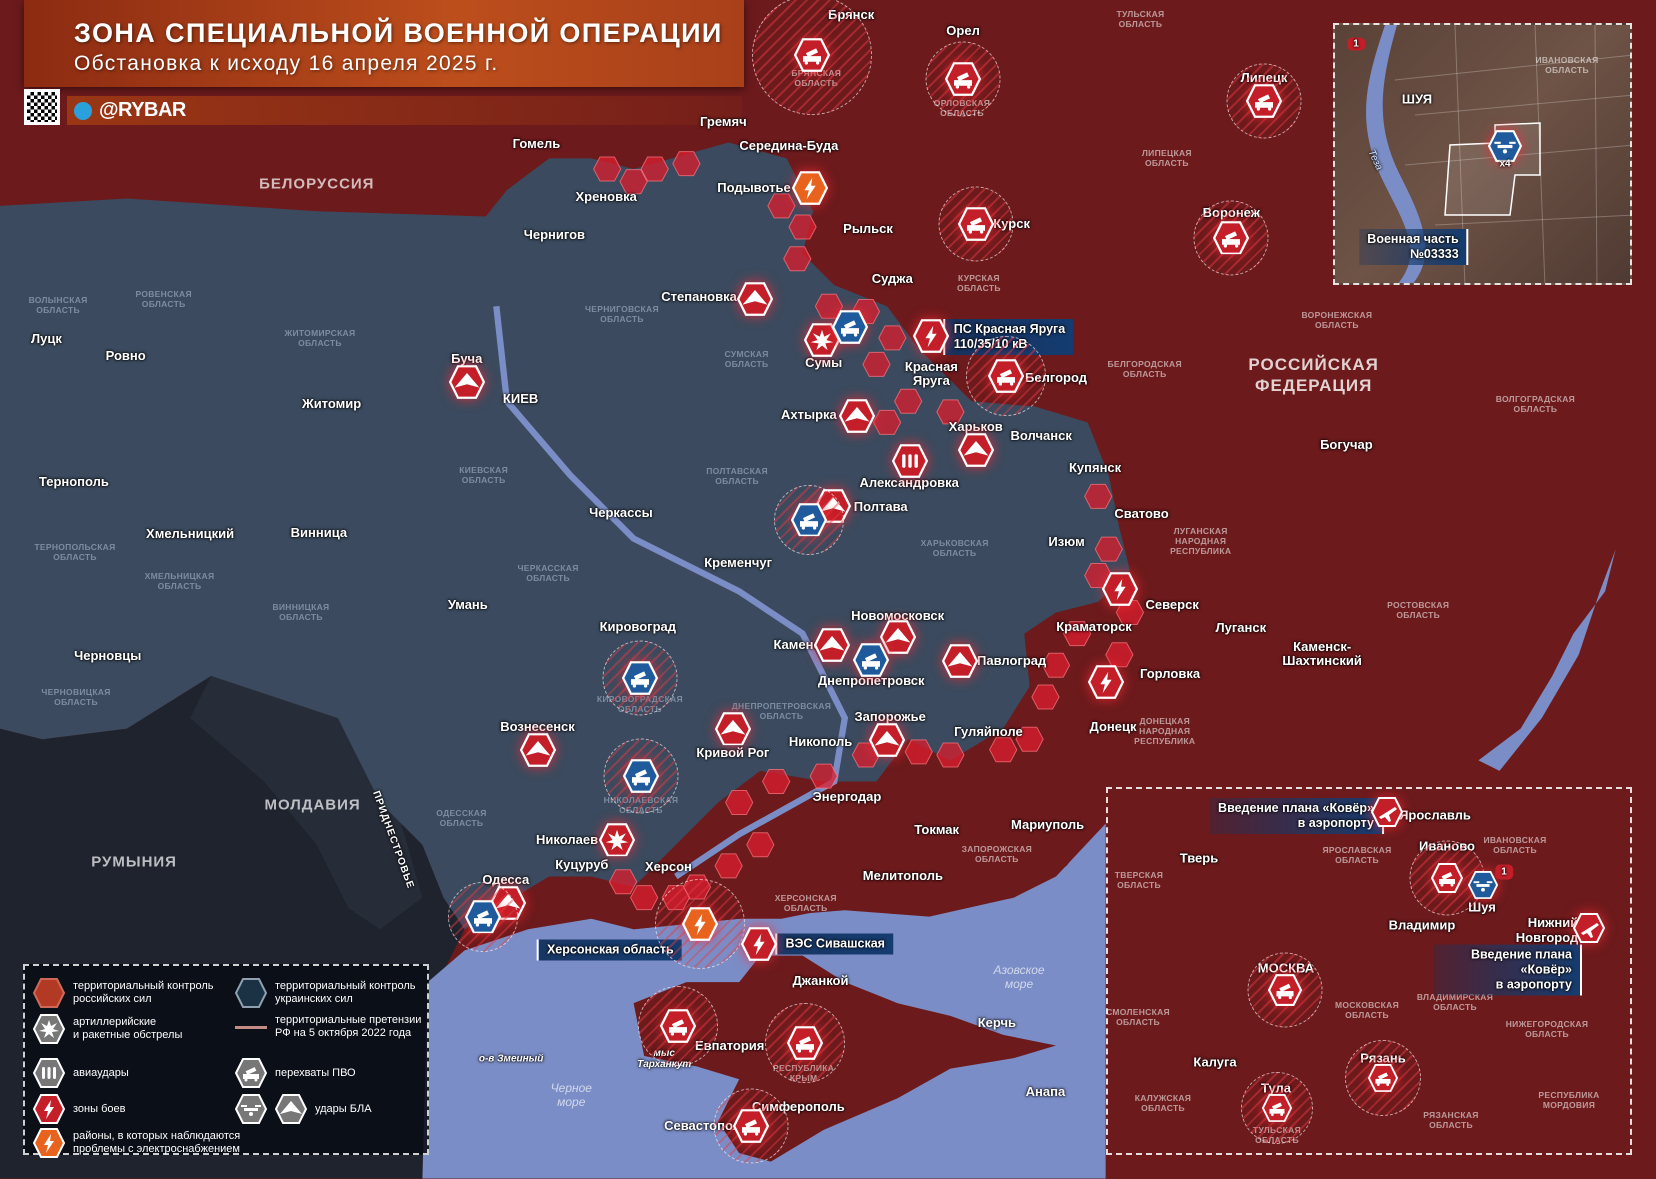  Describe the element at coordinates (315, 1072) in the screenshot. I see `legend-label: перехваты ПВО` at that location.